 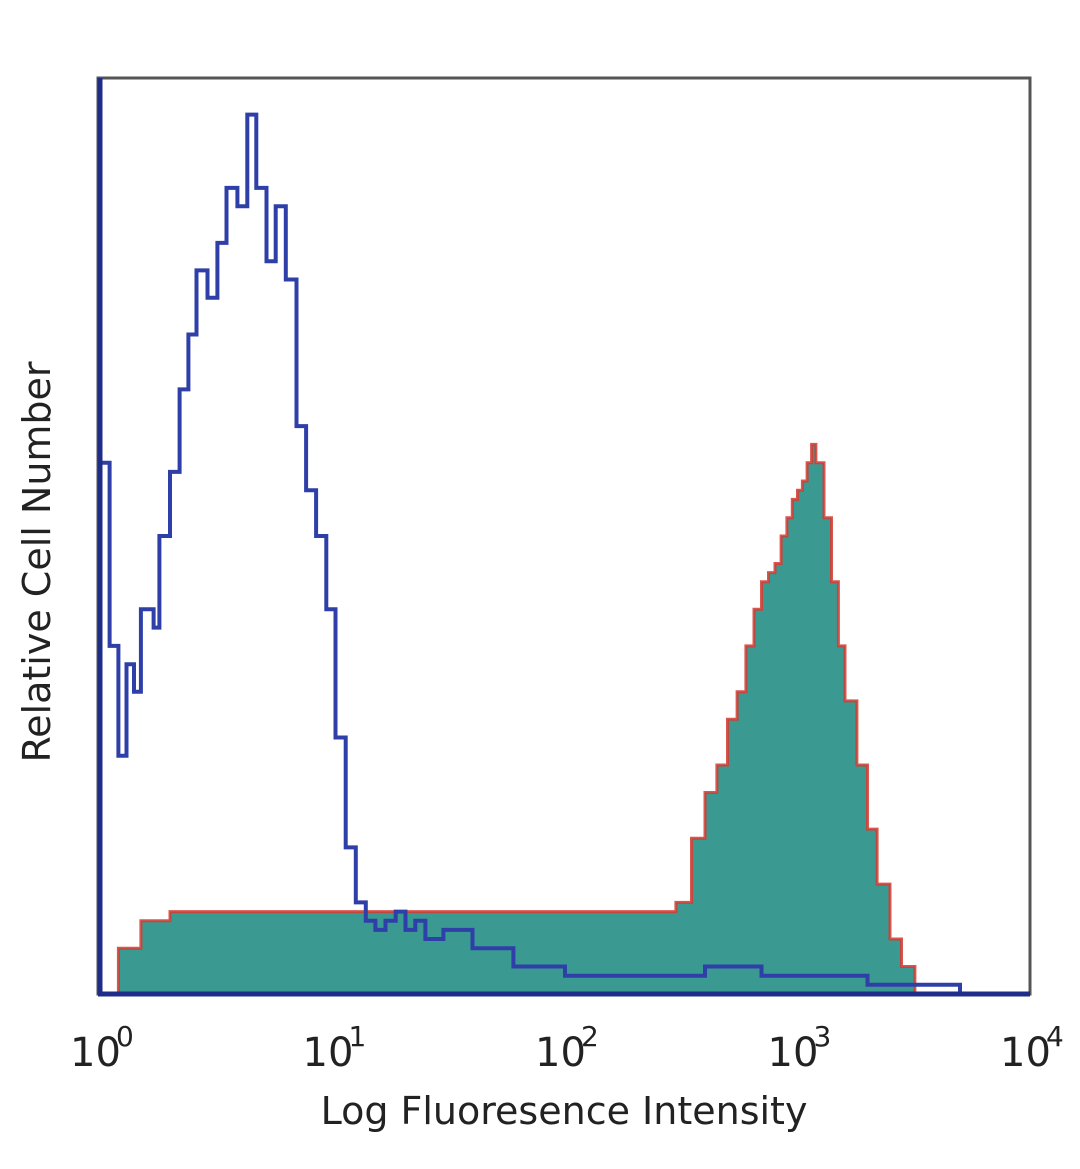 I want to click on x-tick-label-1: 10¹, so click(x=335, y=1048).